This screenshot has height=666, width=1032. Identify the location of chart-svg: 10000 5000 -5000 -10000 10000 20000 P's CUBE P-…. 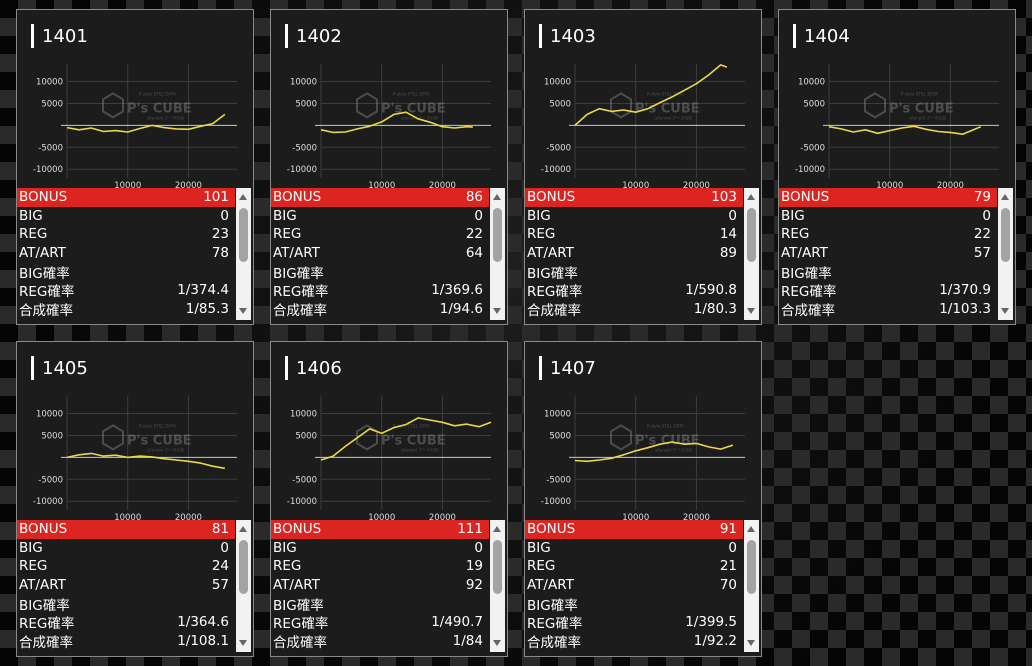
(135, 127).